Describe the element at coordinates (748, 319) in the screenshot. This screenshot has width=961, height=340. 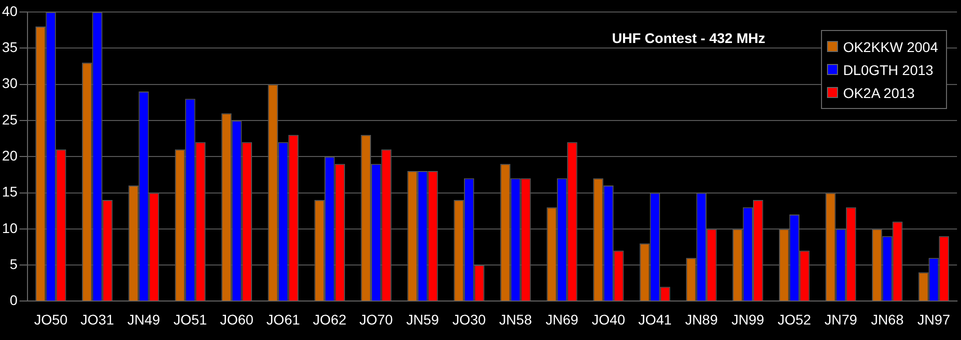
I see `x-tick-label: JN99` at that location.